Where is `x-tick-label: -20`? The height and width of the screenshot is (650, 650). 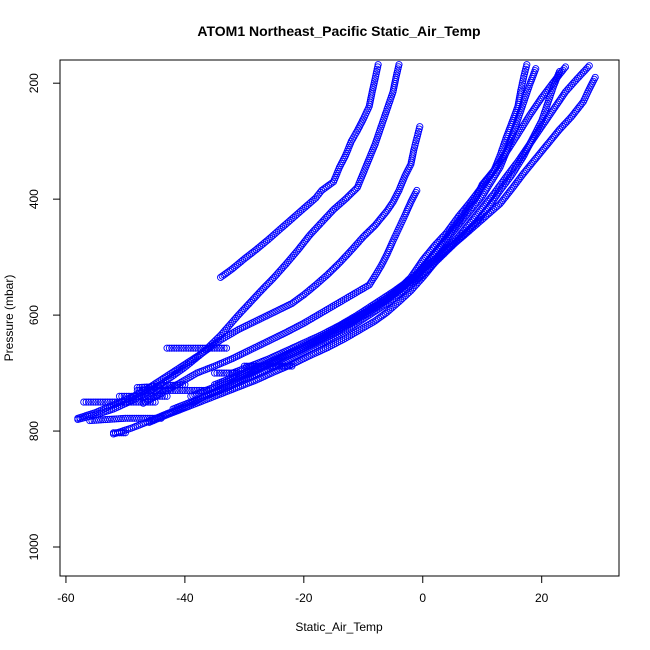
x-tick-label: -20 is located at coordinates (304, 598).